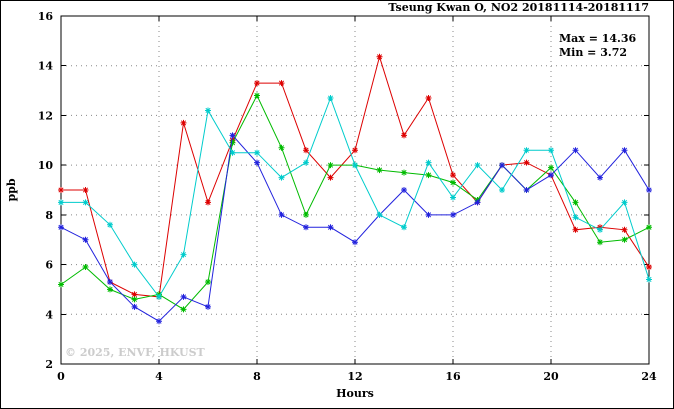  What do you see at coordinates (598, 38) in the screenshot?
I see `max-annotation: Max = 14.36` at bounding box center [598, 38].